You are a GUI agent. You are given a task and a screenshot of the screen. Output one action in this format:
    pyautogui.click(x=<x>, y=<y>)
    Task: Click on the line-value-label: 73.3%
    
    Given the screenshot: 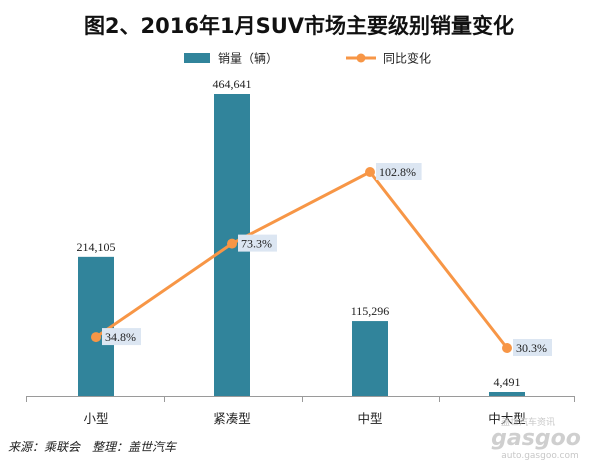 What is the action you would take?
    pyautogui.click(x=256, y=244)
    